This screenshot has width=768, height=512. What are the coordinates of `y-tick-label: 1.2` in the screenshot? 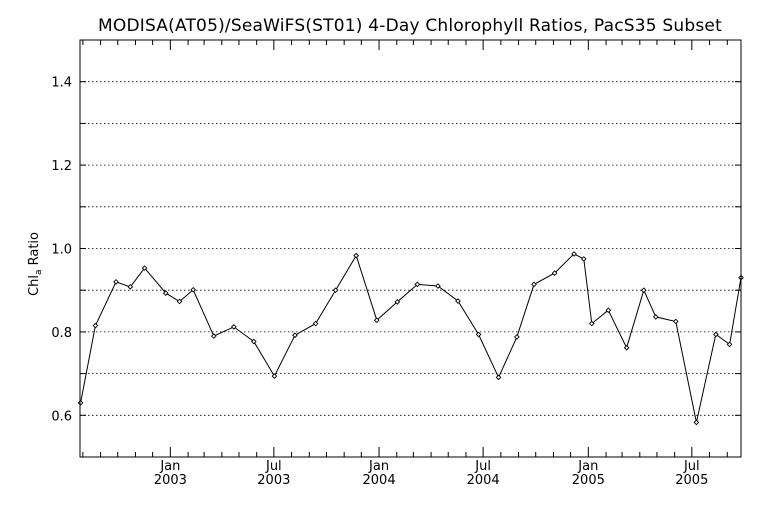 It's located at (61, 166).